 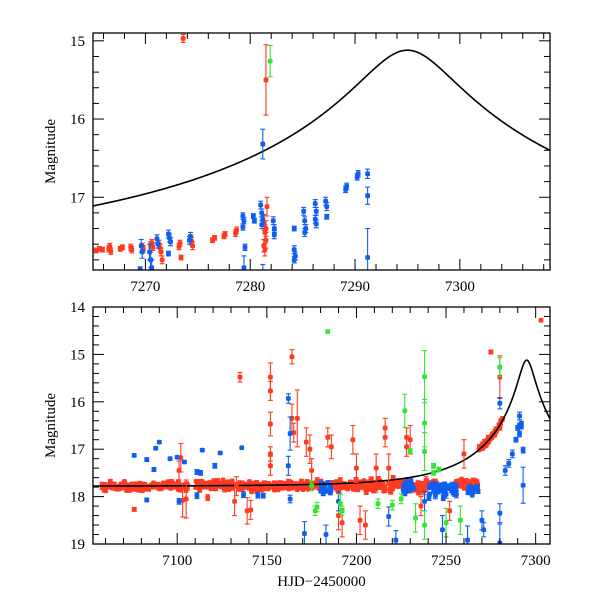 What do you see at coordinates (250, 287) in the screenshot?
I see `x-tick-label: 7280` at bounding box center [250, 287].